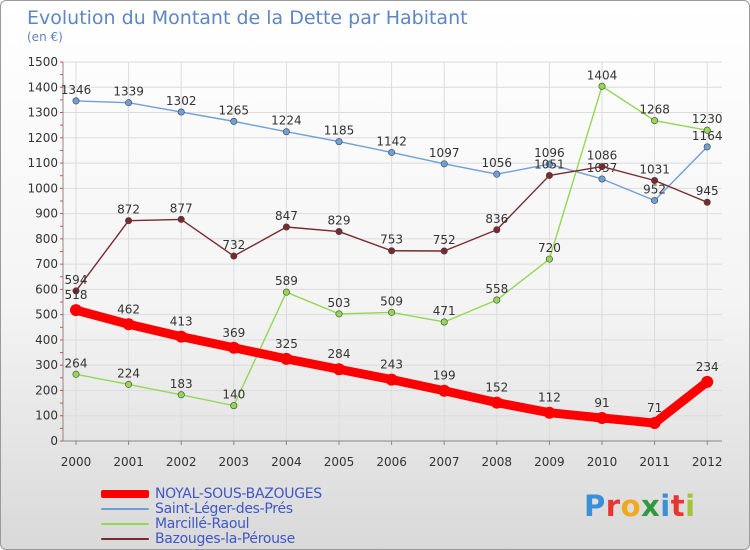 The image size is (750, 550). Describe the element at coordinates (234, 110) in the screenshot. I see `data-label: 1265` at that location.